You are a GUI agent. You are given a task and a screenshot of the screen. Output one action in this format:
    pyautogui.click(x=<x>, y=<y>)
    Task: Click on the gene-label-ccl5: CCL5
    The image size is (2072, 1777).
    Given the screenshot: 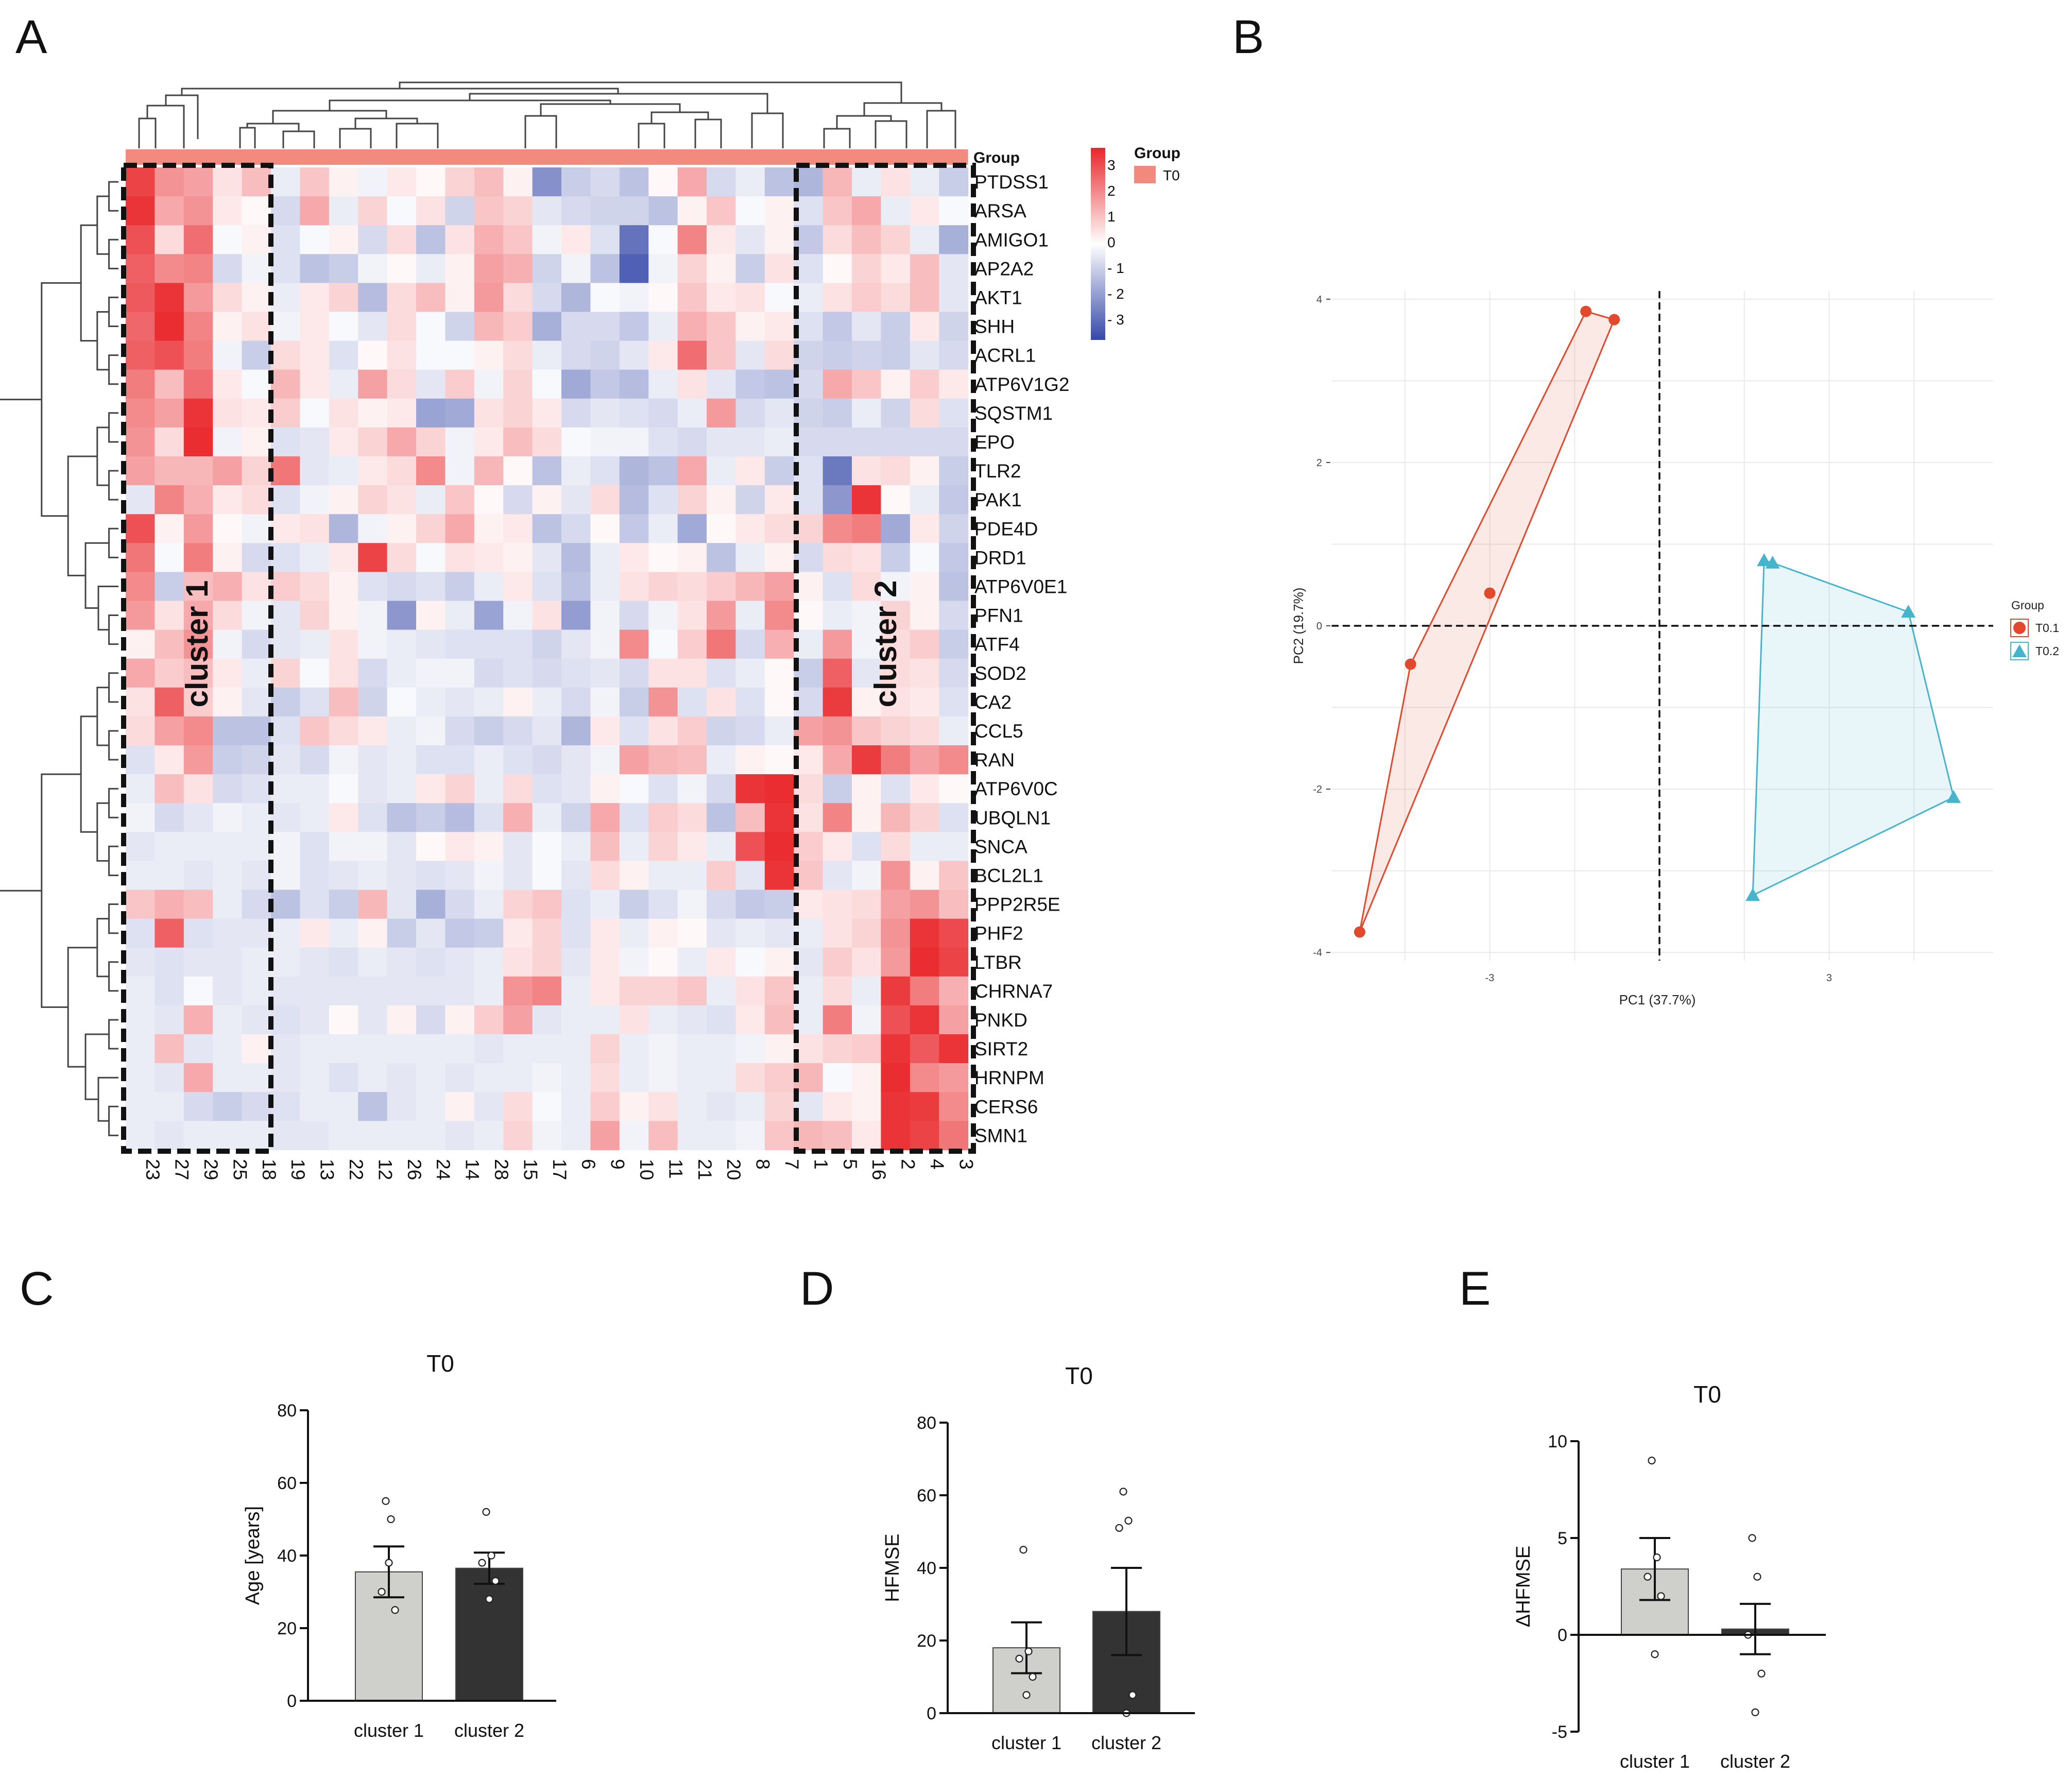 What is the action you would take?
    pyautogui.click(x=998, y=732)
    